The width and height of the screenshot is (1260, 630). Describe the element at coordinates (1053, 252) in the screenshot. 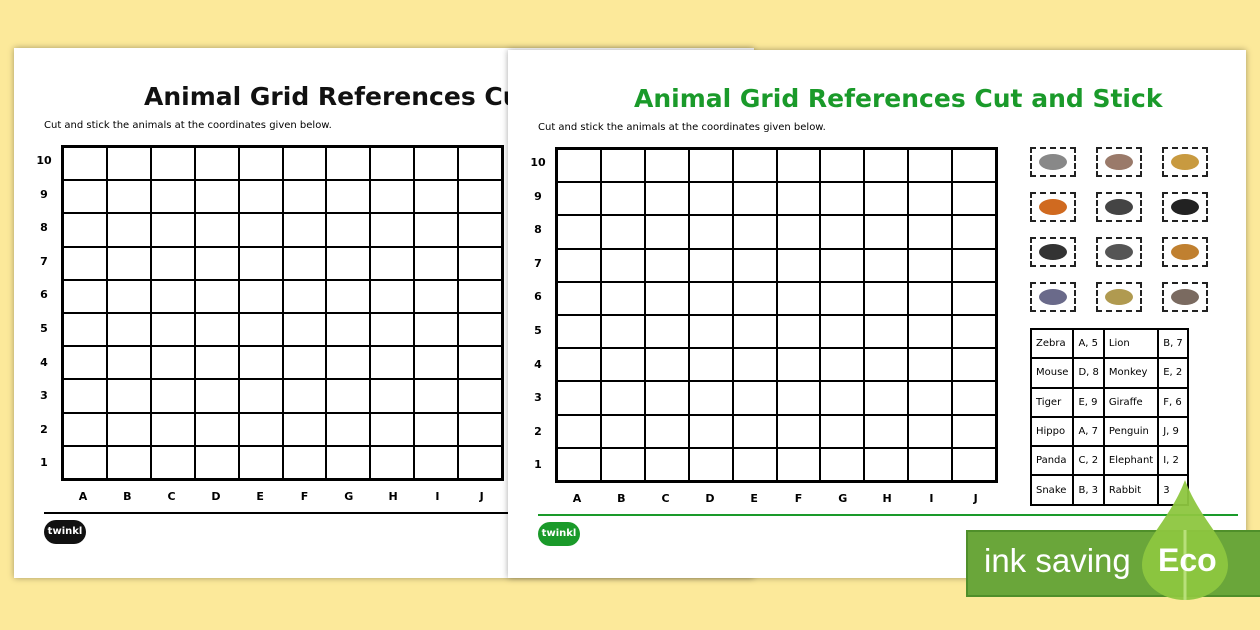

I see `panda-card` at that location.